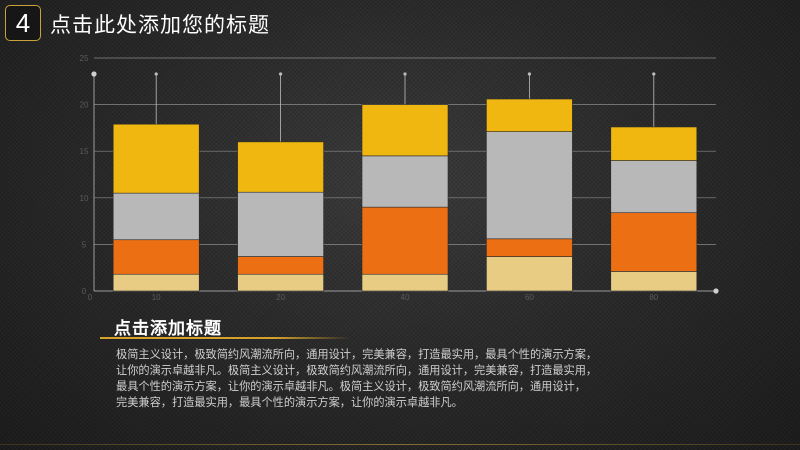 Image resolution: width=800 pixels, height=450 pixels. I want to click on x-tick-label: 60, so click(529, 297).